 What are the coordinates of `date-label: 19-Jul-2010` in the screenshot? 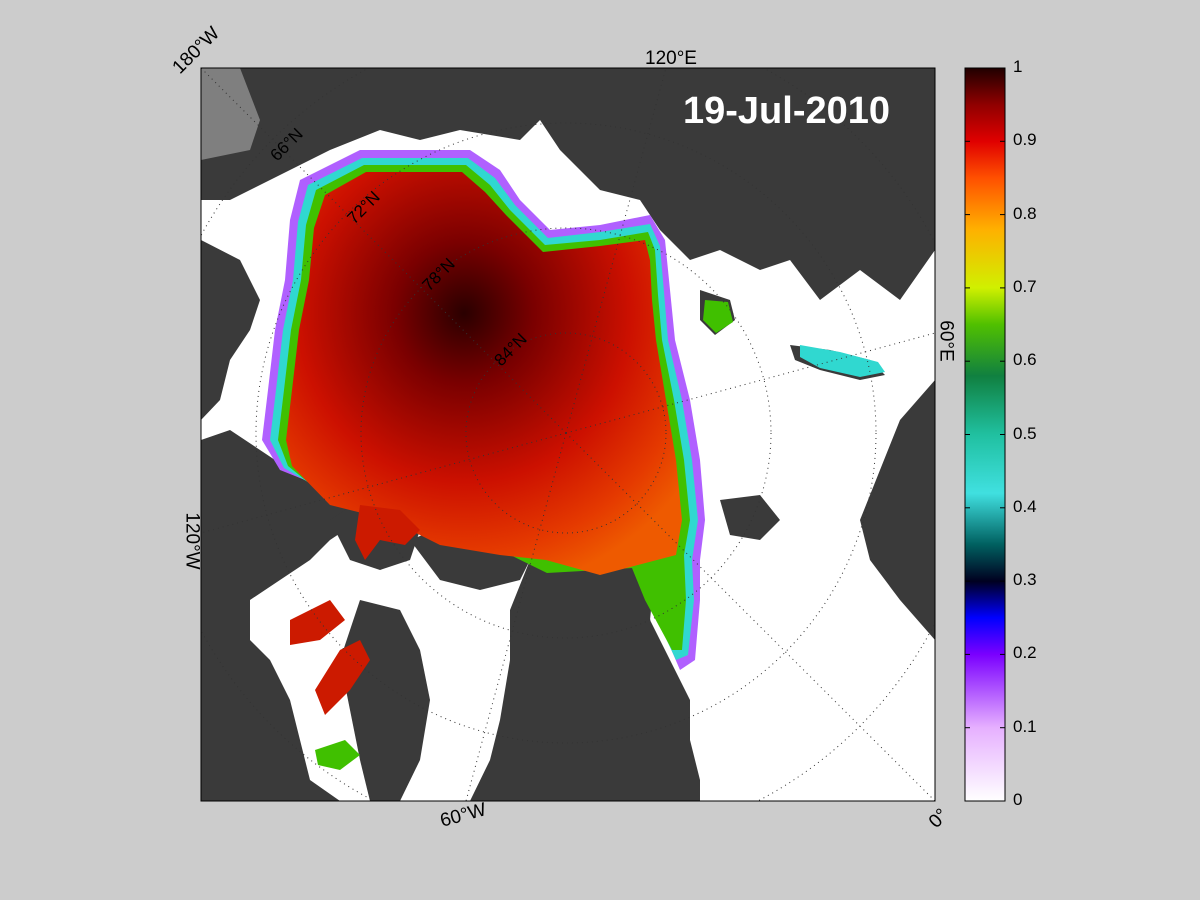 It's located at (787, 111).